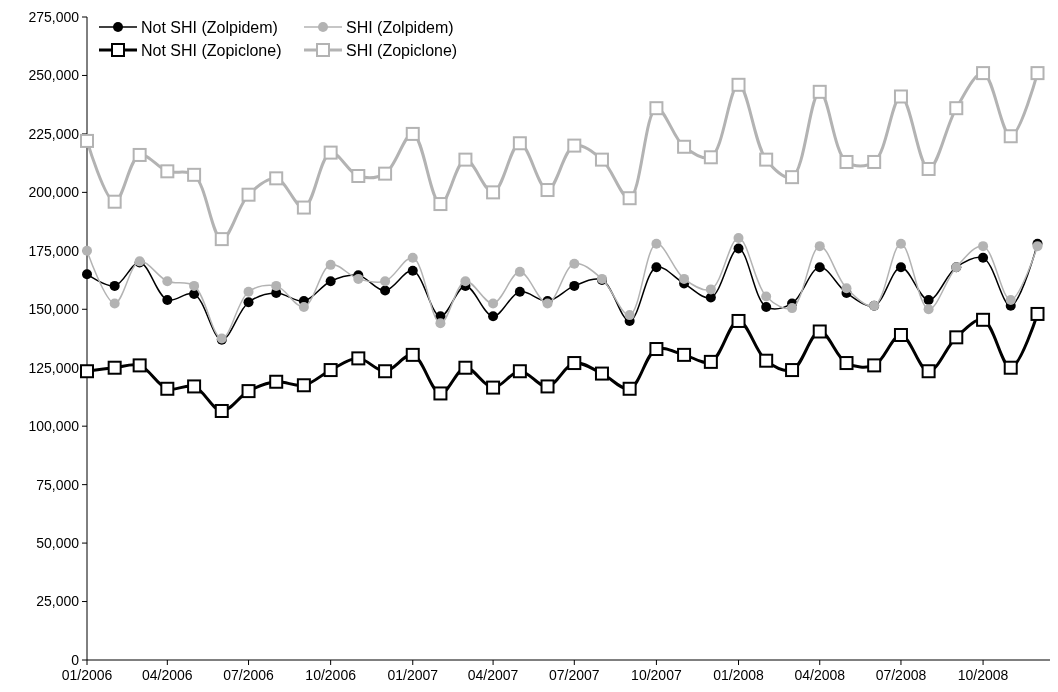 The image size is (1058, 692). Describe the element at coordinates (493, 675) in the screenshot. I see `x-tick-label: 04/2007` at that location.